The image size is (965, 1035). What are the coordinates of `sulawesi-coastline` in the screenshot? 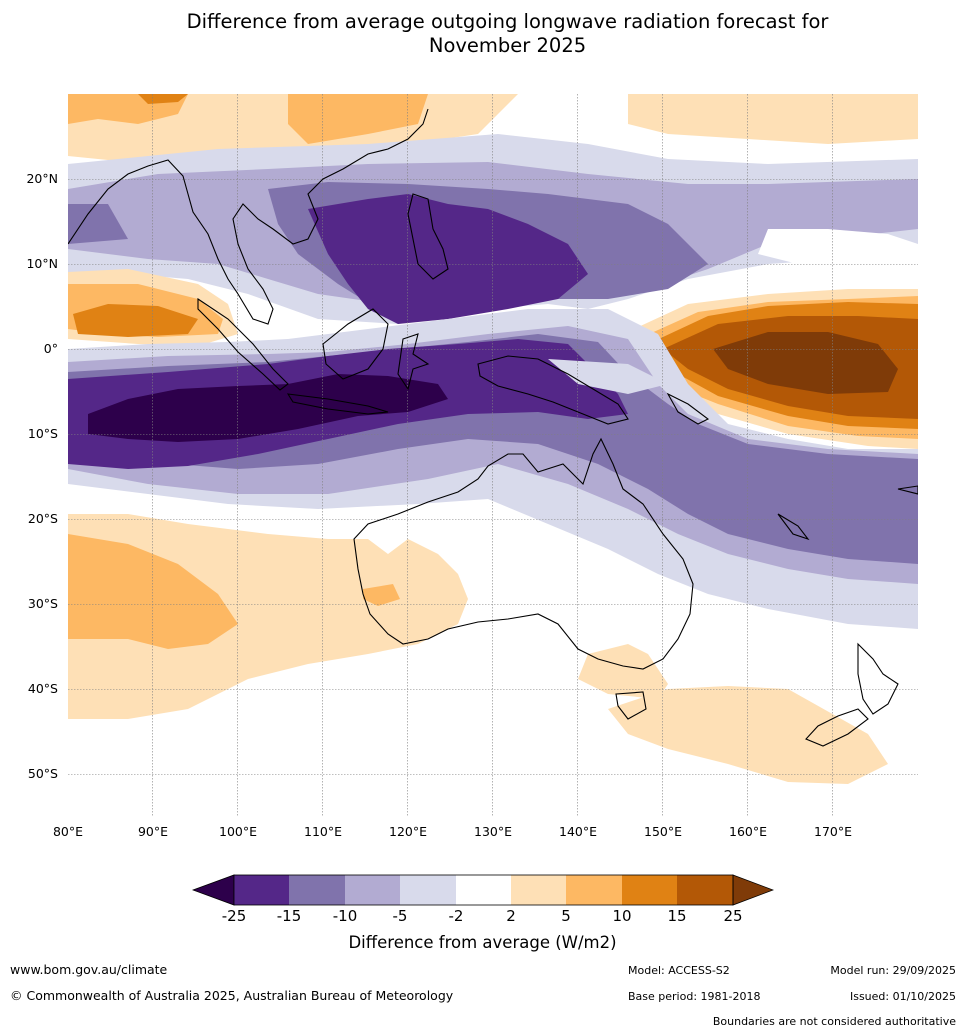 It's located at (413, 362).